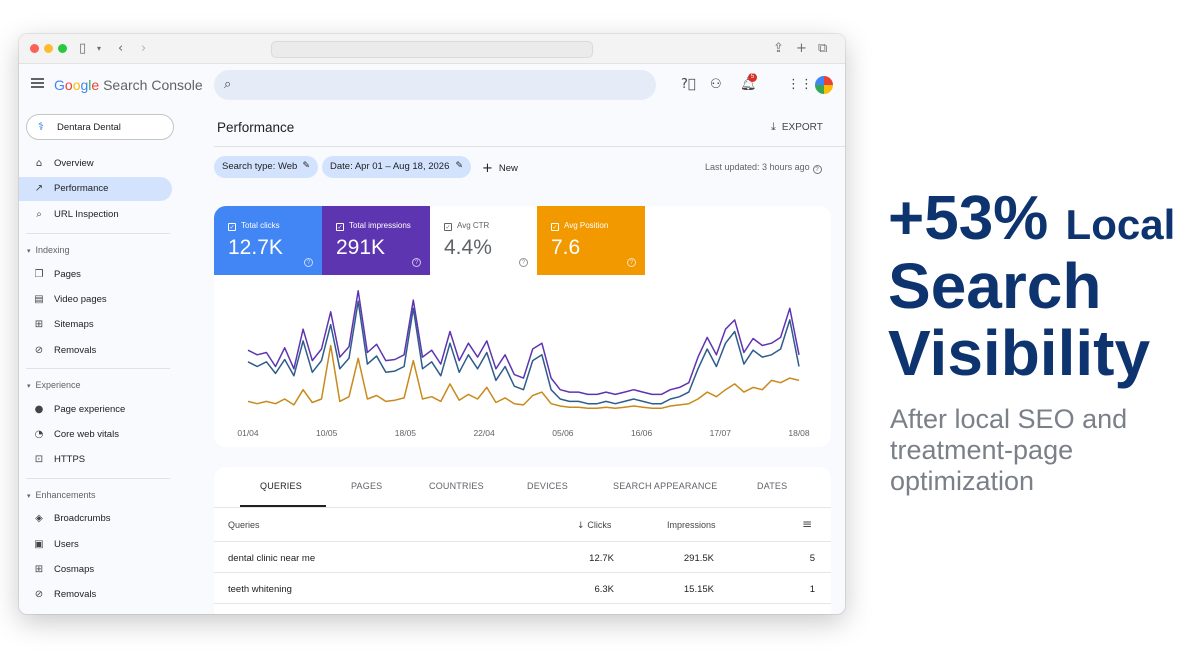 The width and height of the screenshot is (1200, 670). Describe the element at coordinates (456, 486) in the screenshot. I see `tab-countries: COUNTRIES` at that location.